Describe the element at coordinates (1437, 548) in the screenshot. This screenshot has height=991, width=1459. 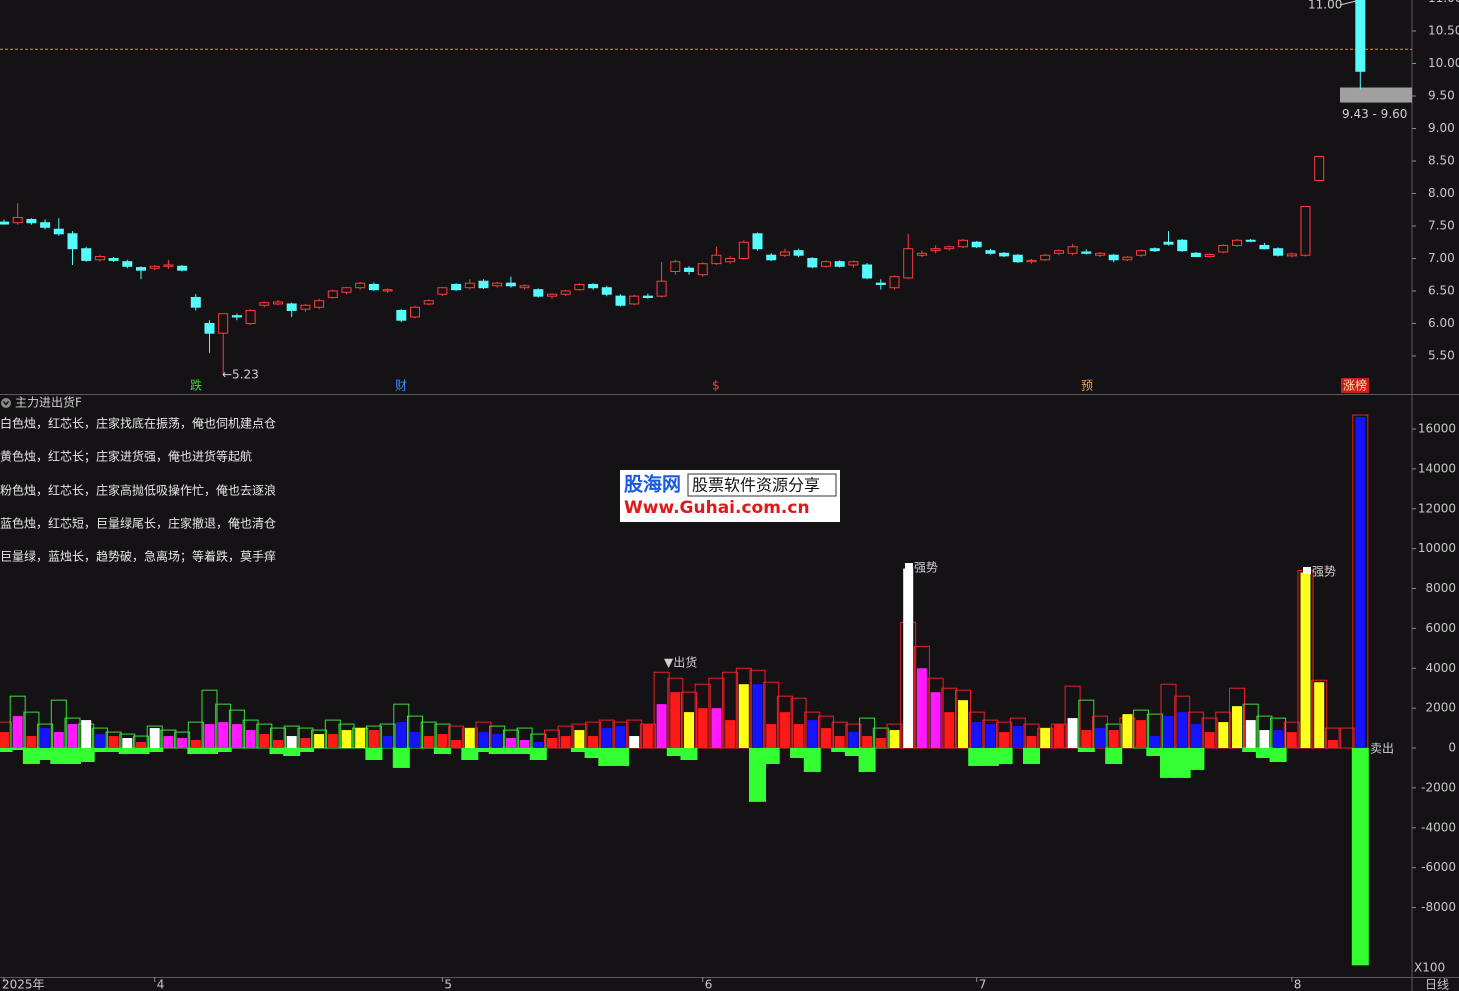
I see `y-tick-label: 10000` at that location.